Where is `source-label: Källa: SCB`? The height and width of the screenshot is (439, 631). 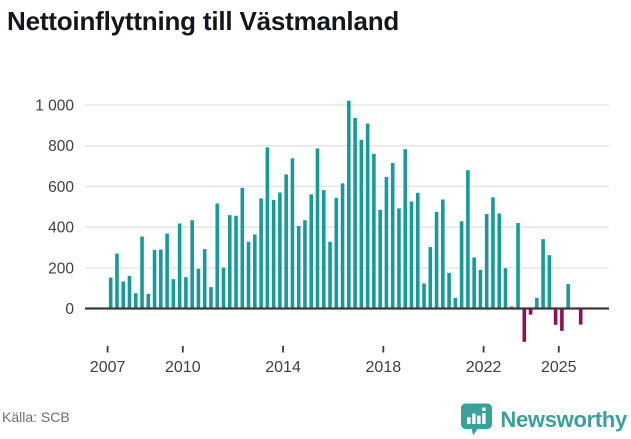
source-label: Källa: SCB is located at coordinates (36, 417).